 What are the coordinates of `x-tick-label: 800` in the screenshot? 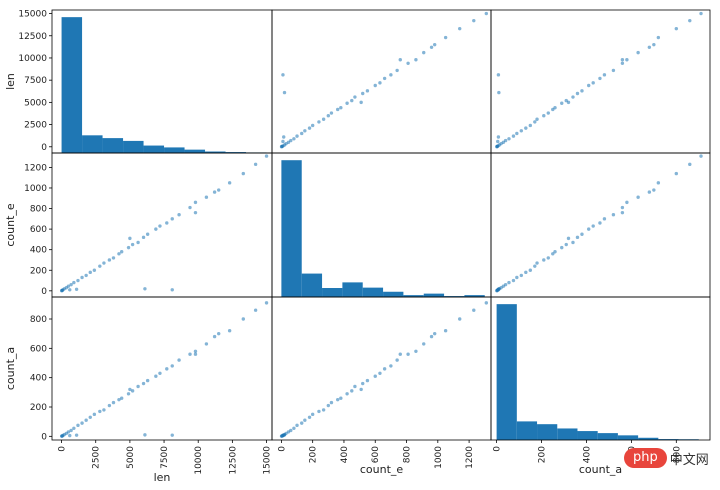 It's located at (677, 454).